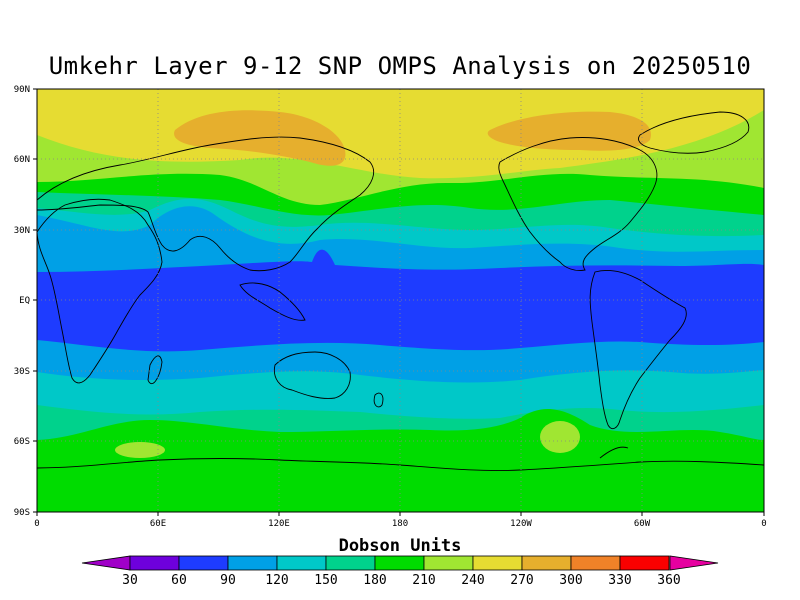  What do you see at coordinates (279, 524) in the screenshot?
I see `lon-label-120e: 120E` at bounding box center [279, 524].